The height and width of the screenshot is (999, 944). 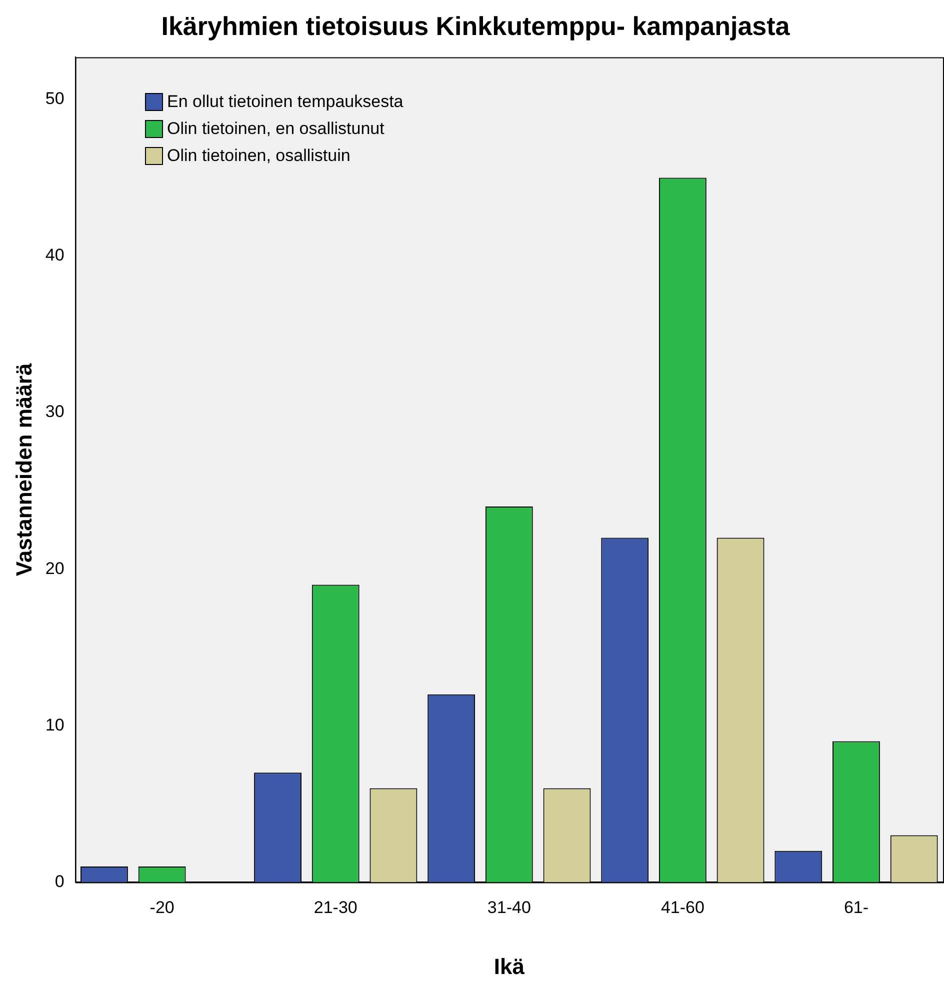 What do you see at coordinates (475, 25) in the screenshot?
I see `chart-title: Ikäryhmien tietoisuus Kinkkutemppu- kampanjasta` at bounding box center [475, 25].